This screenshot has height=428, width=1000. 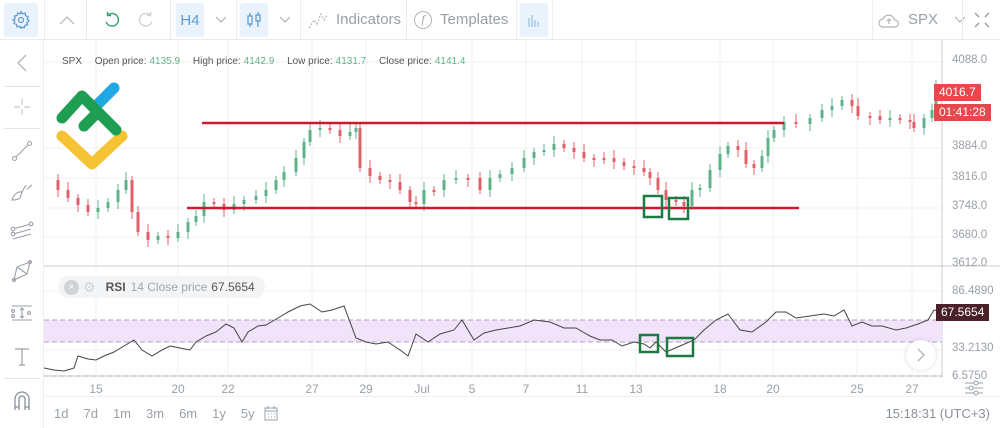 I want to click on price-axis-label: 3612.0, so click(x=970, y=263).